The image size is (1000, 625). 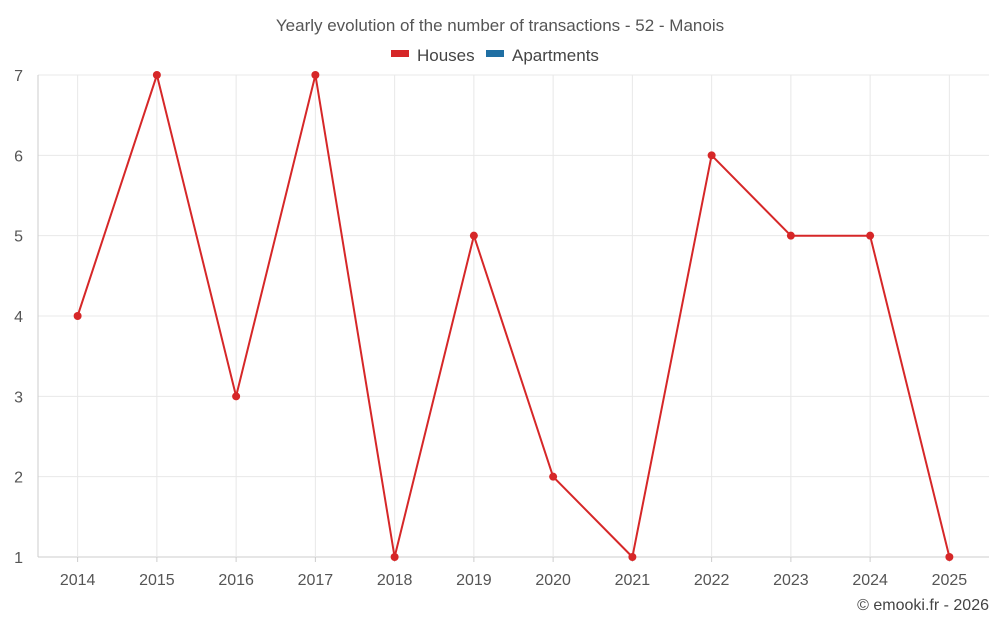 What do you see at coordinates (157, 580) in the screenshot?
I see `x-tick-label: 2015` at bounding box center [157, 580].